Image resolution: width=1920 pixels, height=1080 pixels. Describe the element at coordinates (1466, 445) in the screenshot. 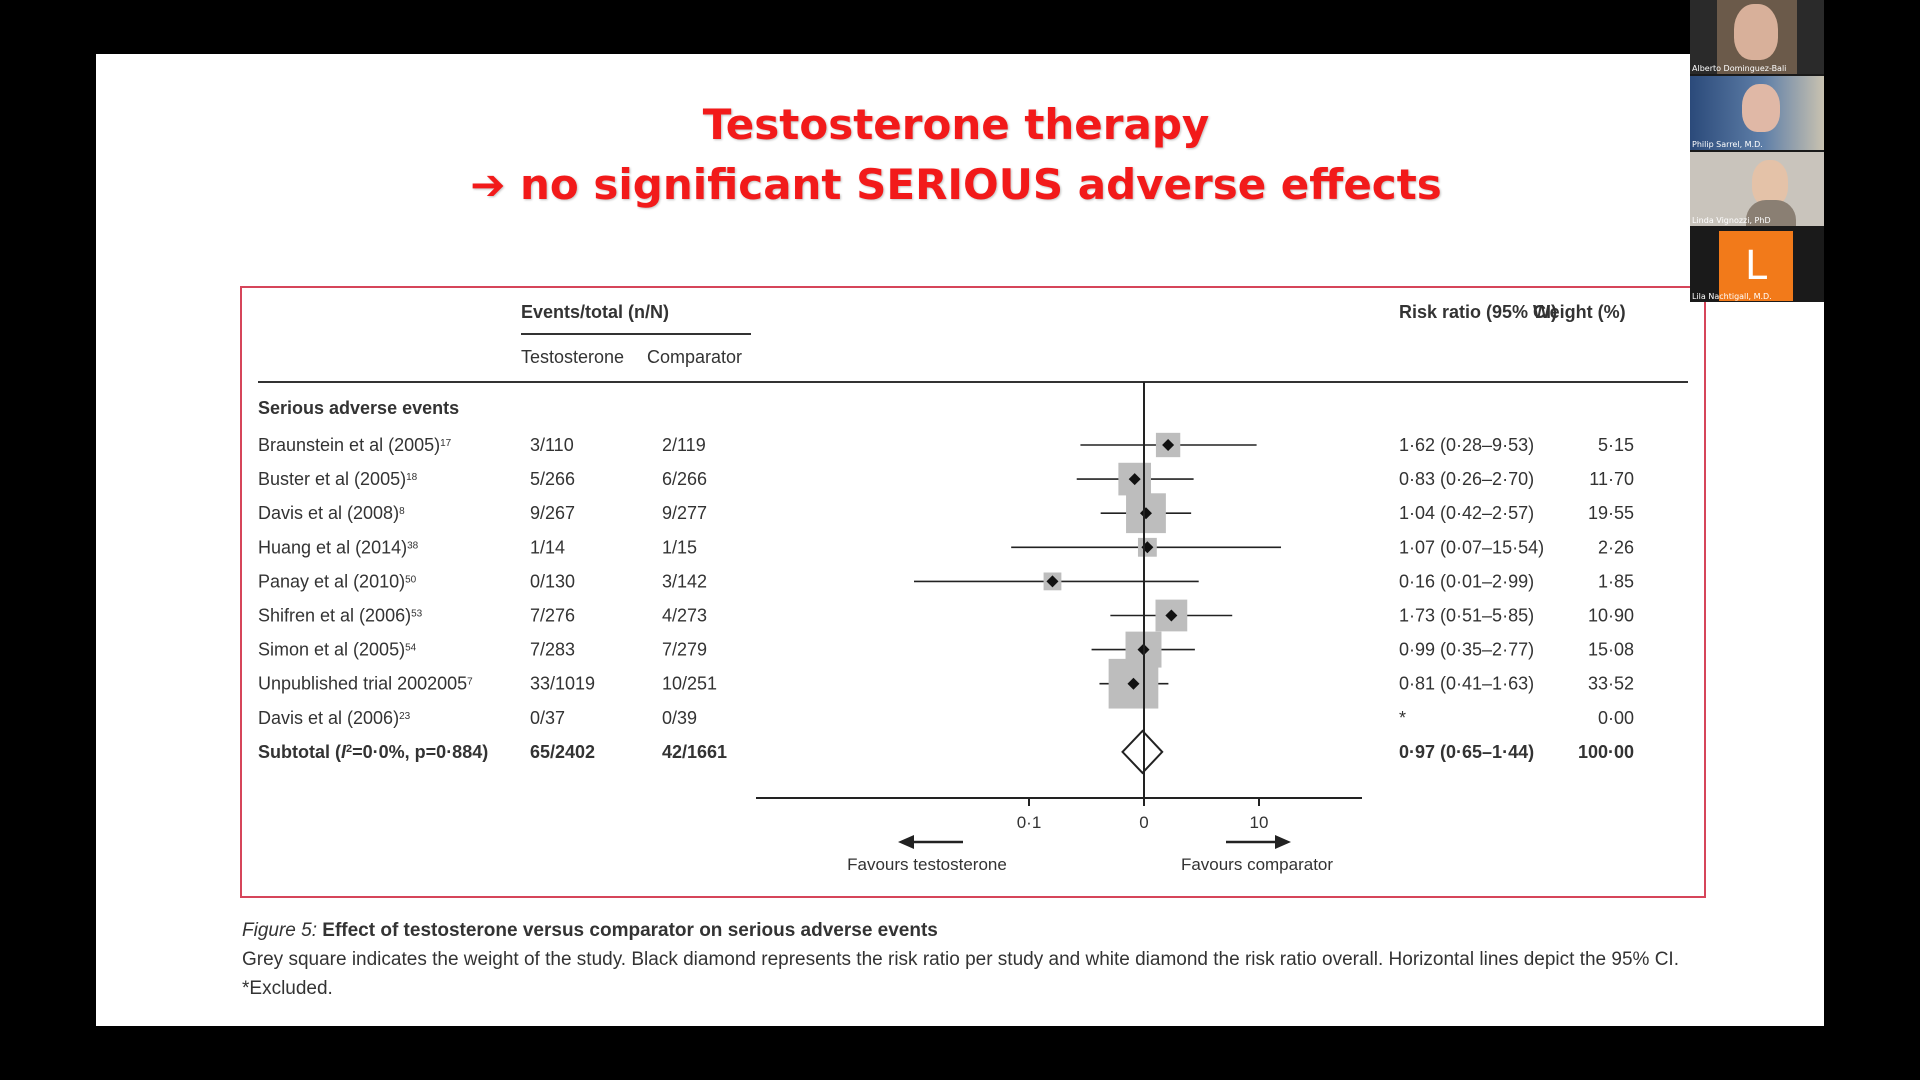

I see `risk-ratio-text: 1·62 (0·28–9·53)` at that location.